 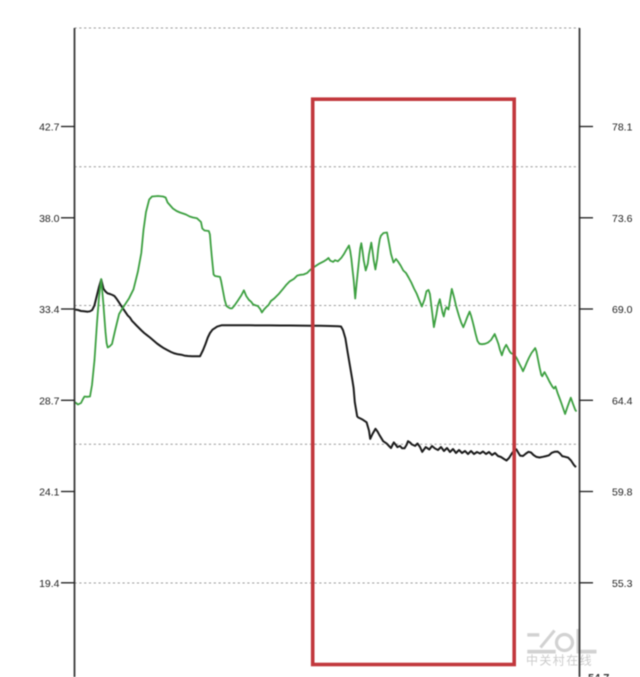 What do you see at coordinates (49, 128) in the screenshot?
I see `svg-text: 42.7` at bounding box center [49, 128].